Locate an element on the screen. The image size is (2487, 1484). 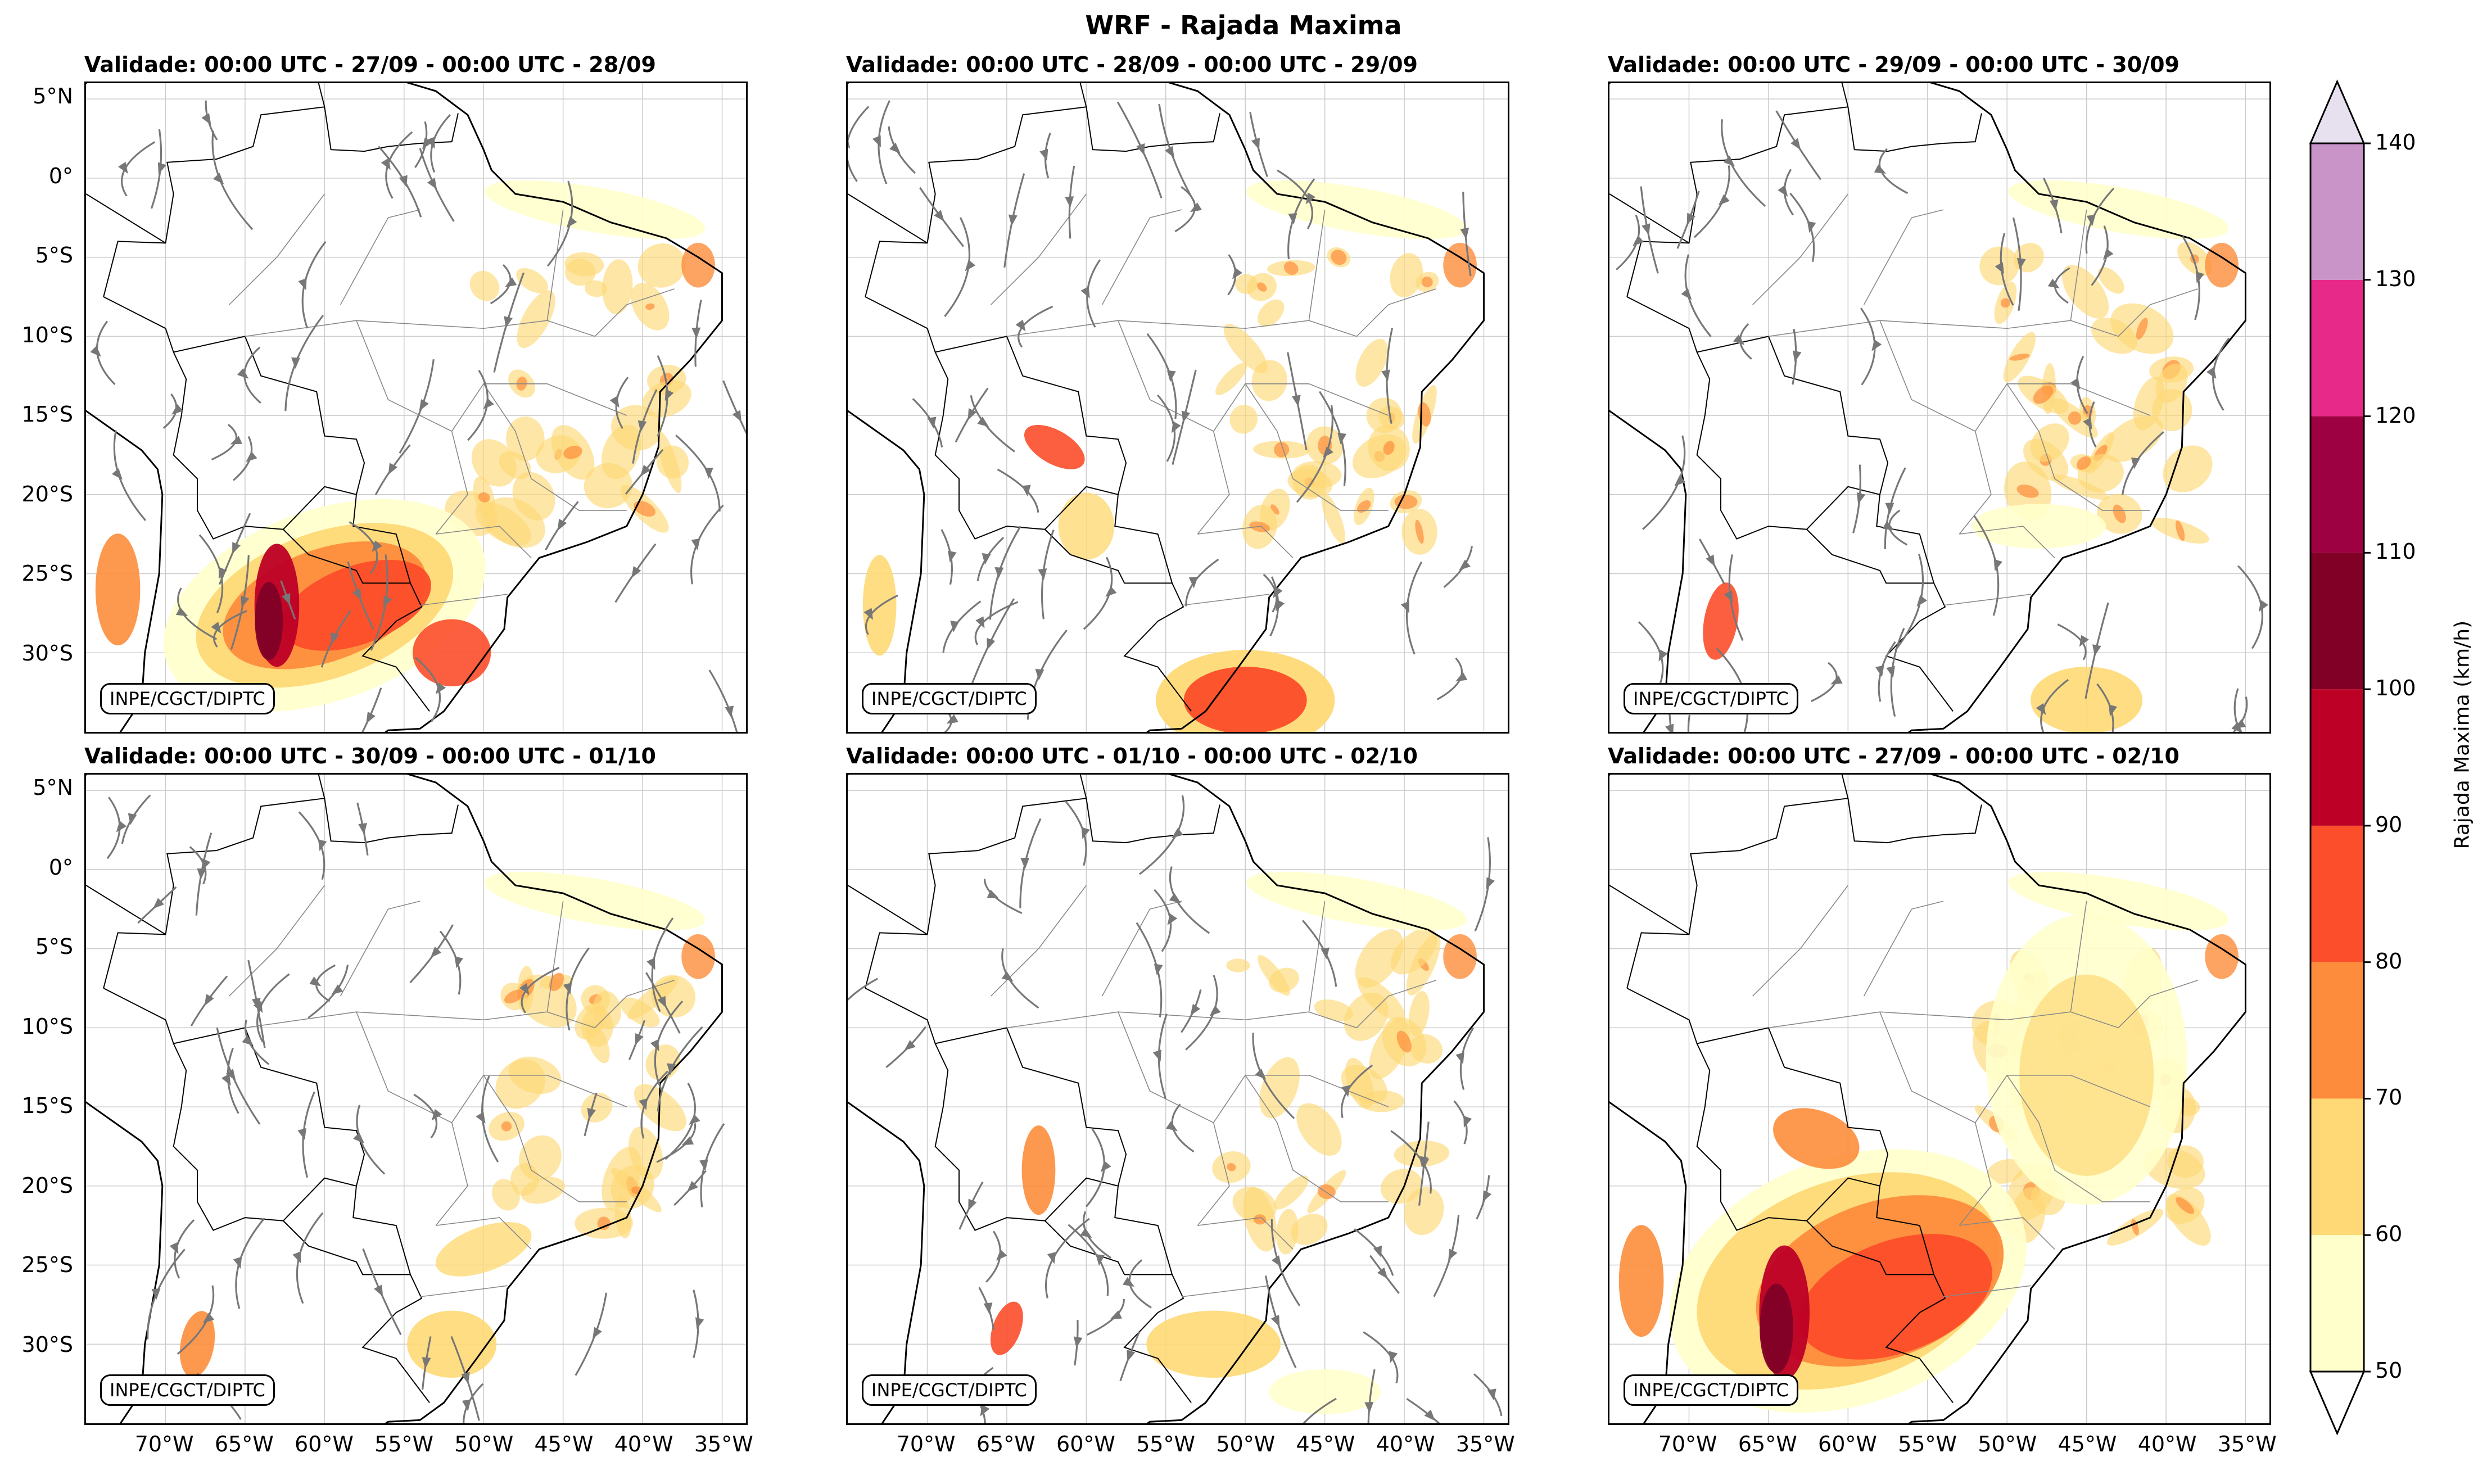
colorbar-tick-label: 140 is located at coordinates (2395, 142).